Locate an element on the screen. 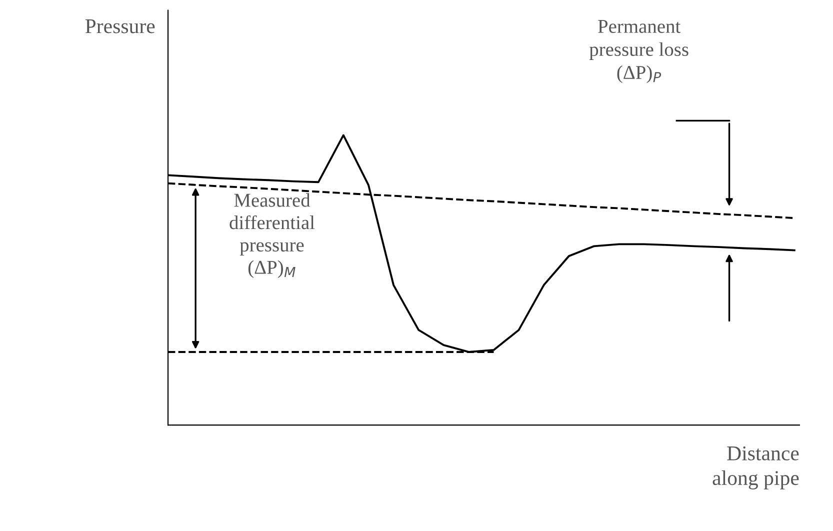 The image size is (833, 531). annotation: Measured differential pressure (ΔP)$_{M}$ is located at coordinates (272, 235).